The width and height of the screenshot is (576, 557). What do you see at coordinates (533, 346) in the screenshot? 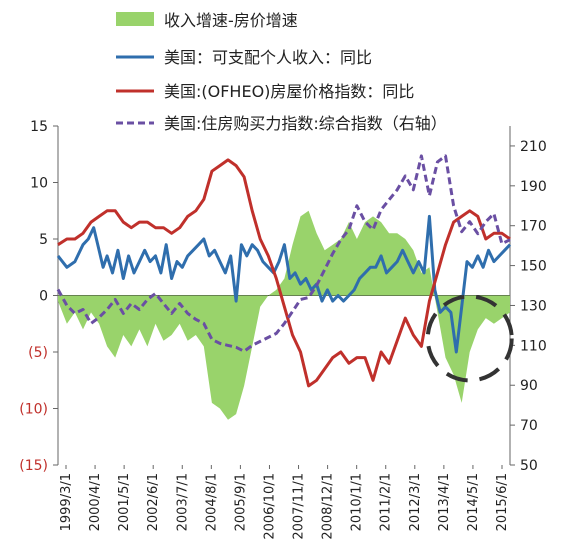
I see `right-axis-tick-label: 110` at bounding box center [533, 346].